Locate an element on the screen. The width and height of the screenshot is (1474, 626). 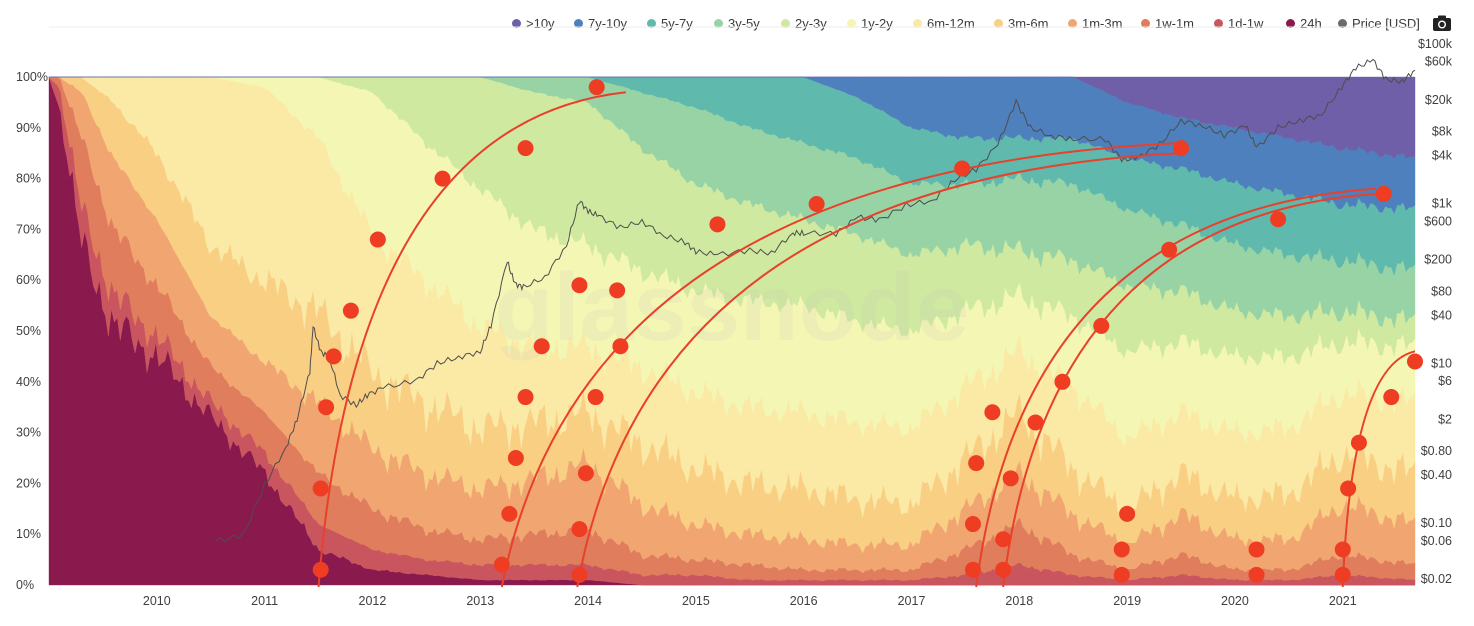
x-tick-label: 2017 is located at coordinates (912, 601).